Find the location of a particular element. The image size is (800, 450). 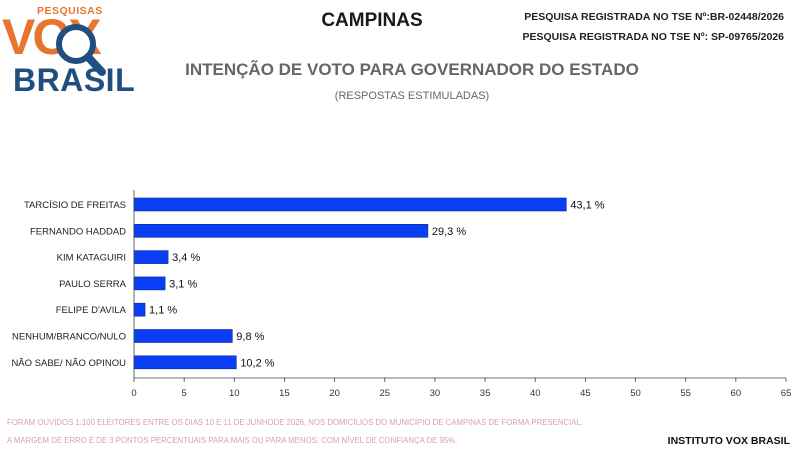

category-label: NENHUM/BRANCO/NULO is located at coordinates (69, 337).